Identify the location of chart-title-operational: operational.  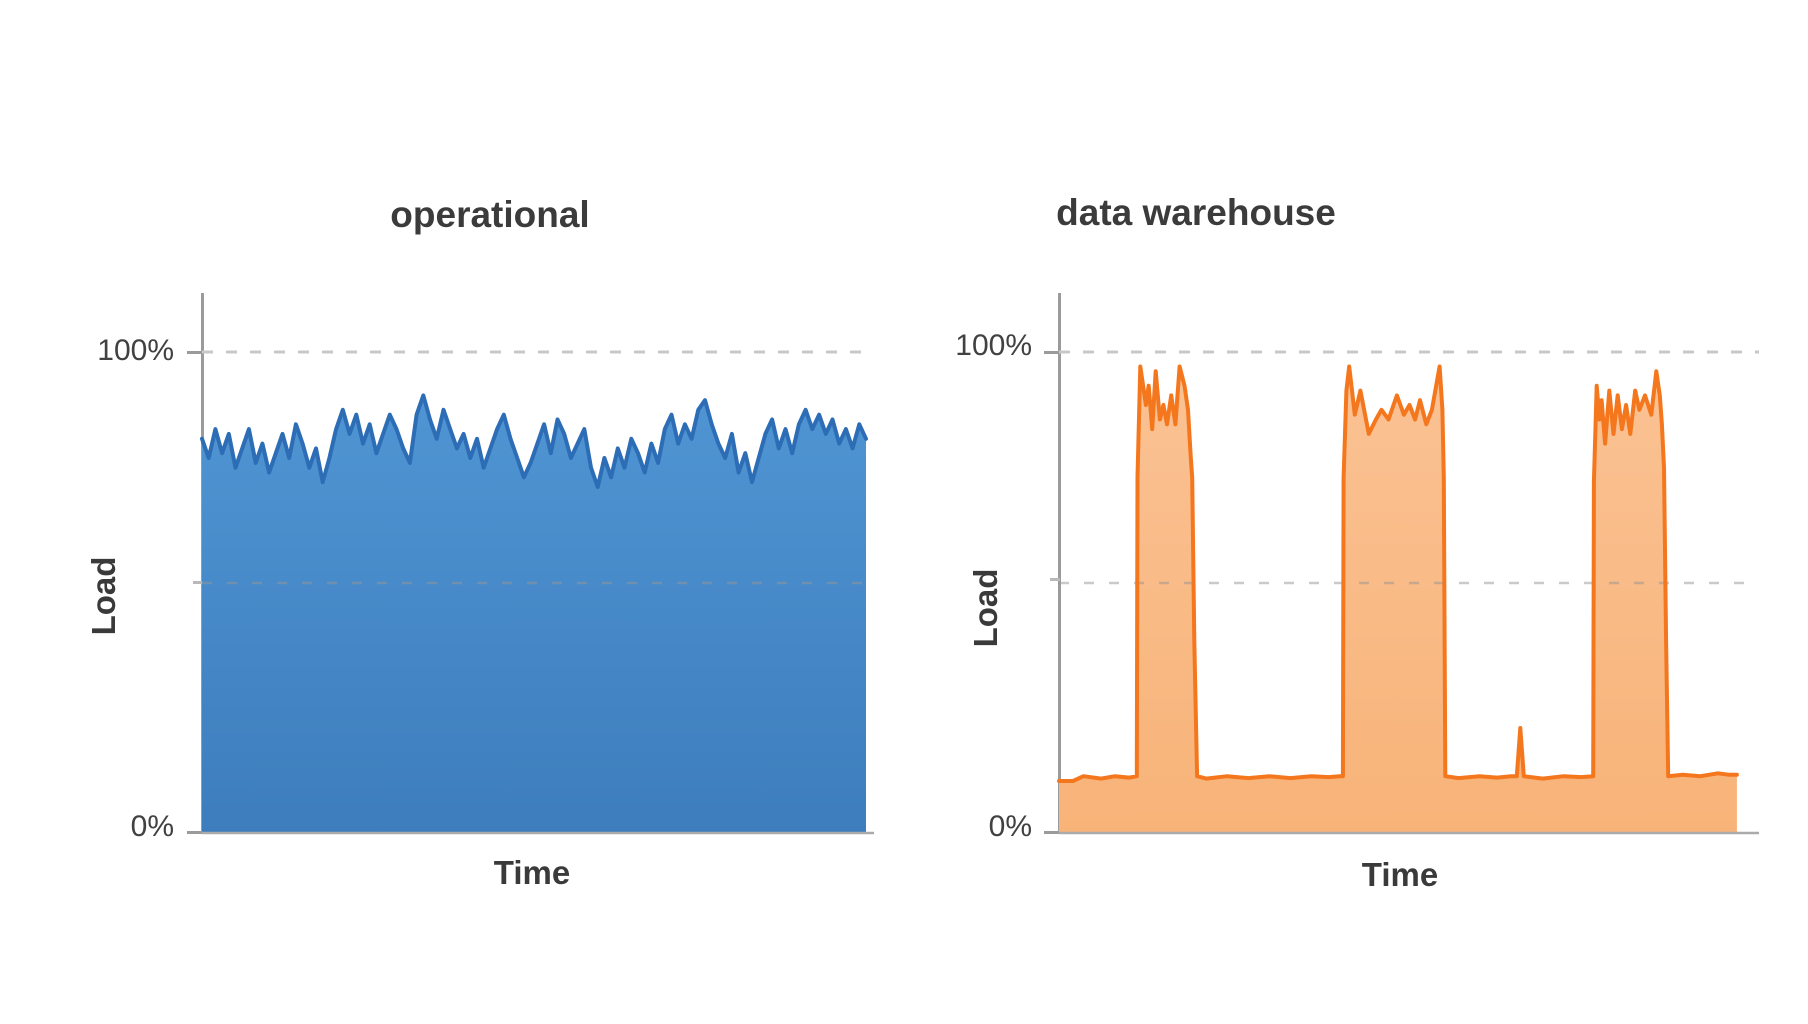
(490, 214).